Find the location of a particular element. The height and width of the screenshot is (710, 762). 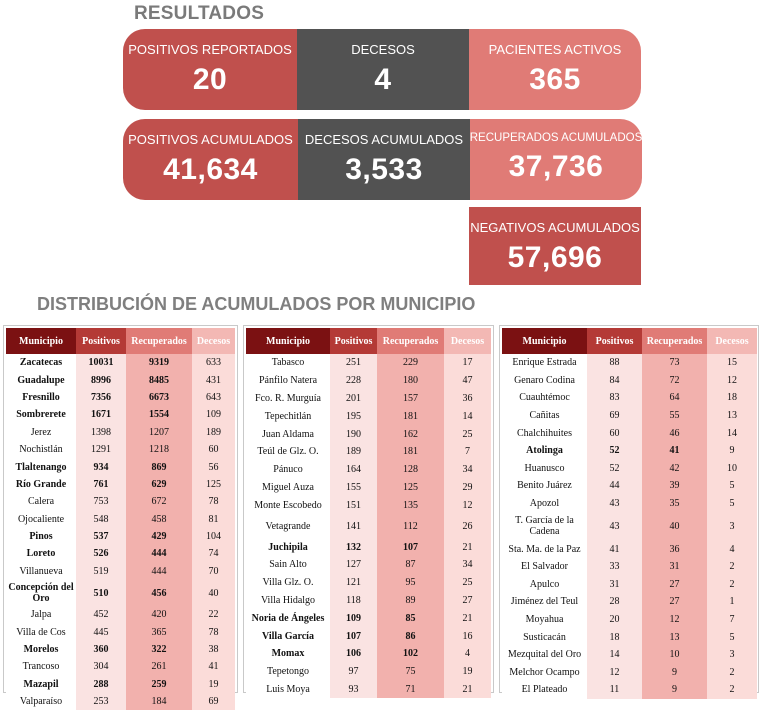

table-row: Villa de Cos 445 365 78 is located at coordinates (120, 632).